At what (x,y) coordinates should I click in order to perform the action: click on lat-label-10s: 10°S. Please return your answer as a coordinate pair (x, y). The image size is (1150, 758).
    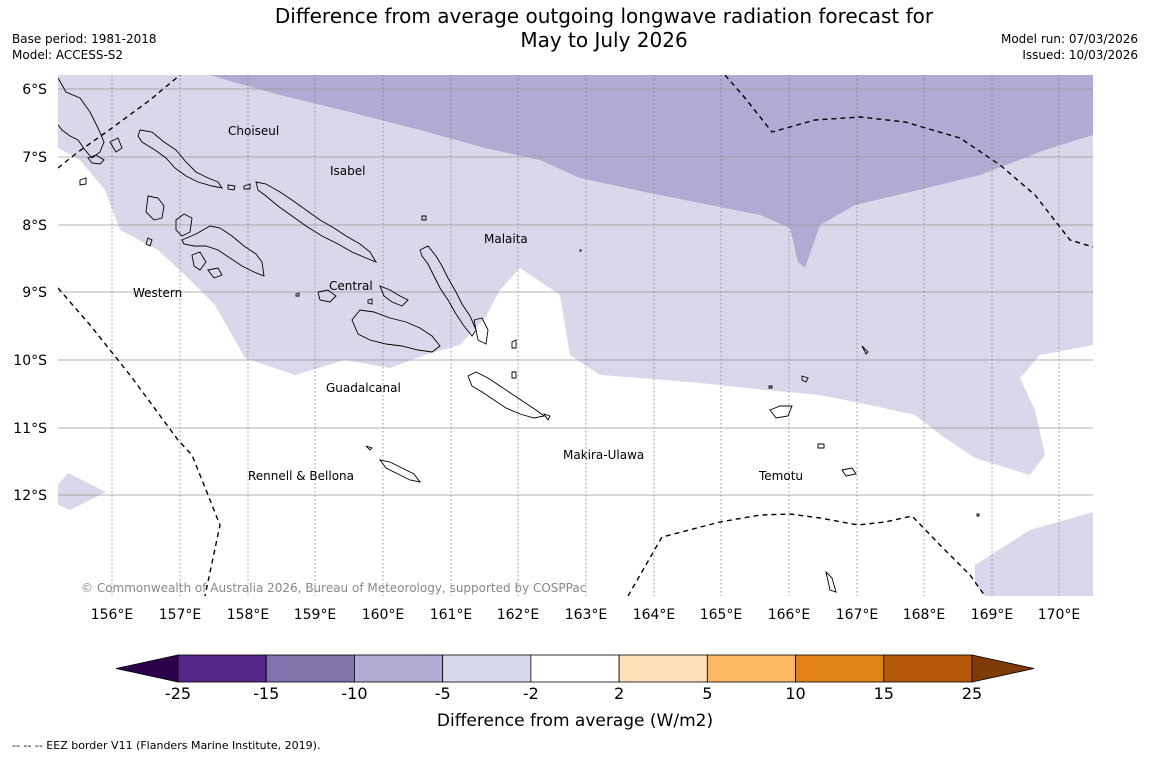
    Looking at the image, I should click on (30, 361).